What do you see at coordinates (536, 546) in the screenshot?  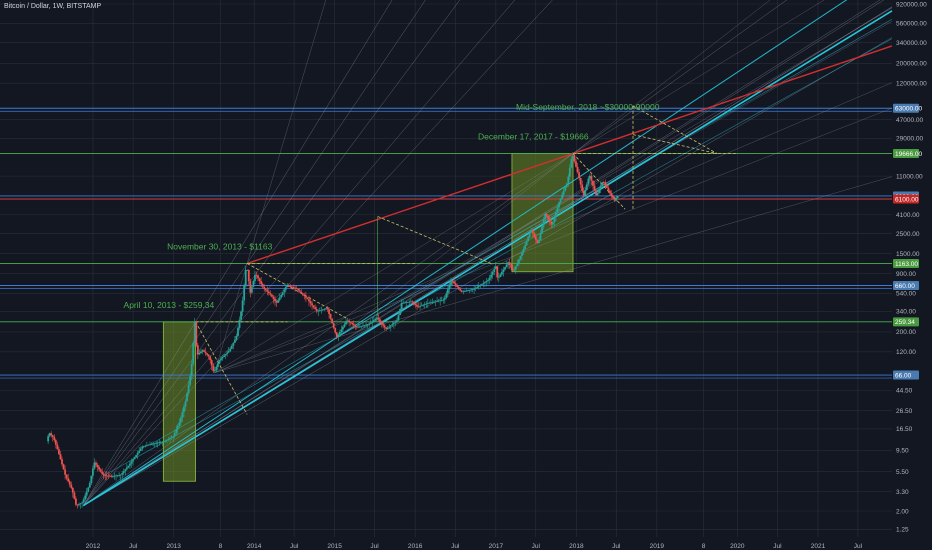 I see `x-tick-label: Jul` at bounding box center [536, 546].